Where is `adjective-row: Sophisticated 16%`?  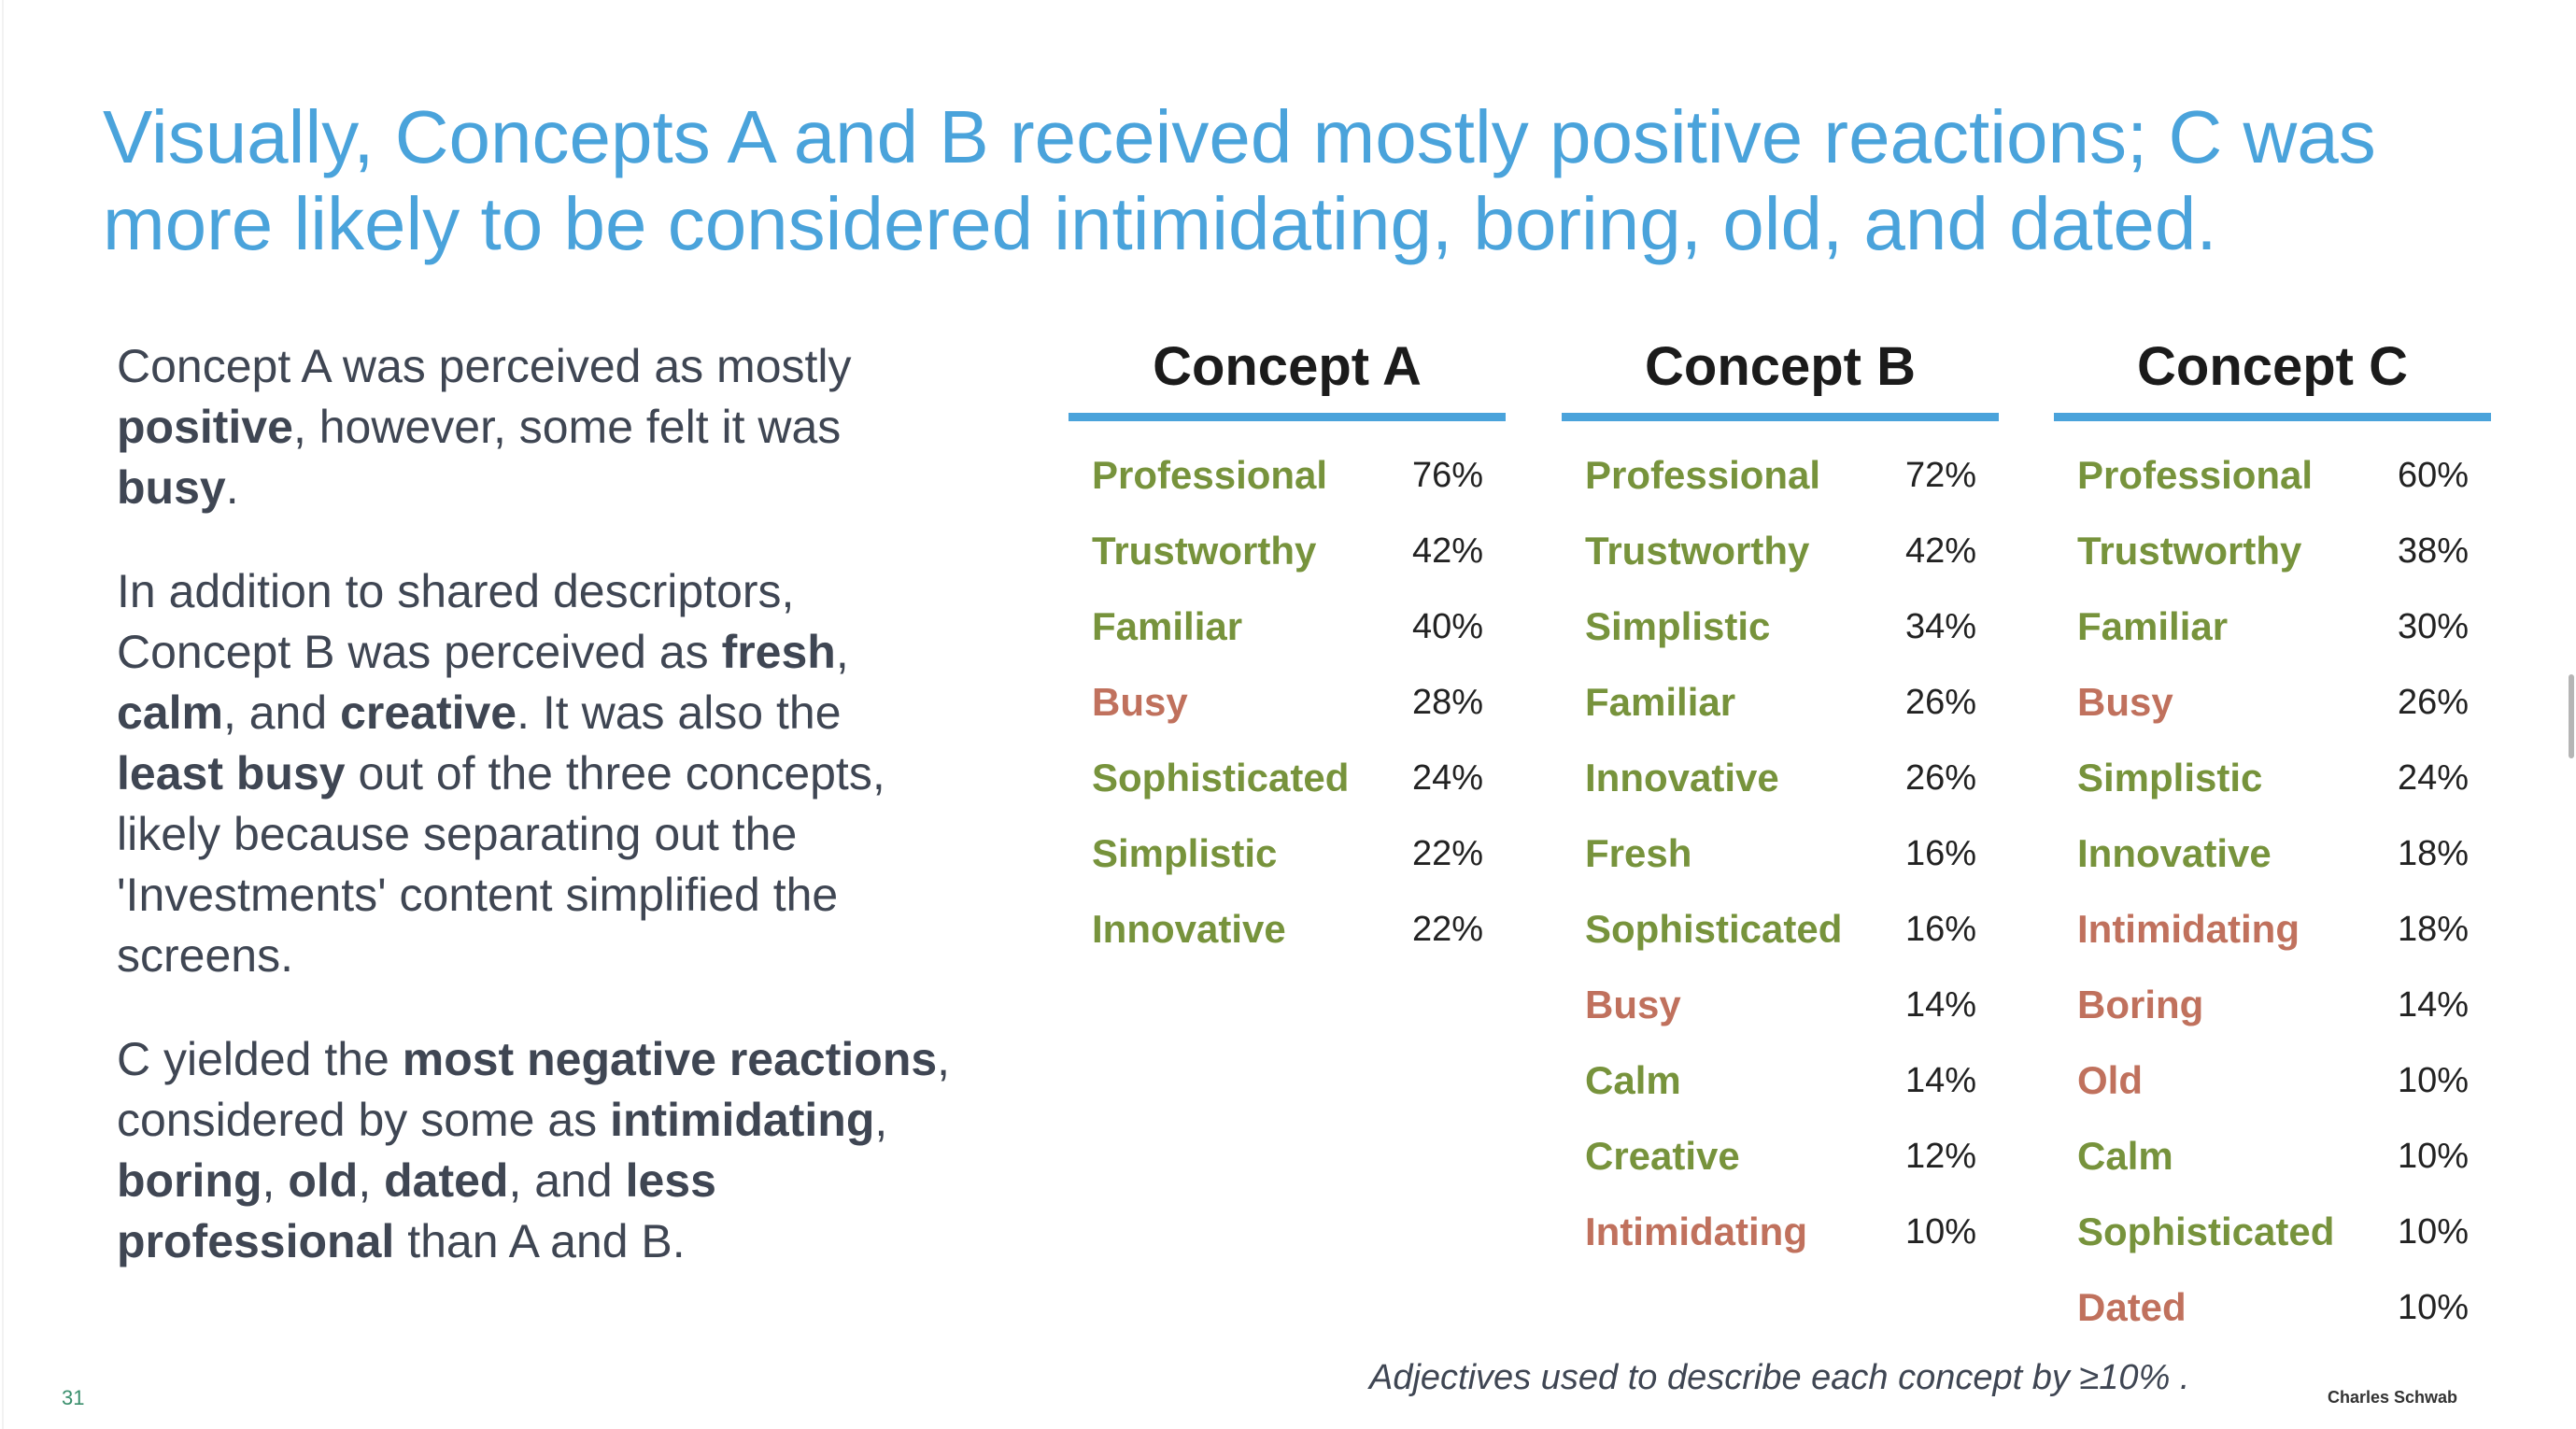 adjective-row: Sophisticated 16% is located at coordinates (1781, 944).